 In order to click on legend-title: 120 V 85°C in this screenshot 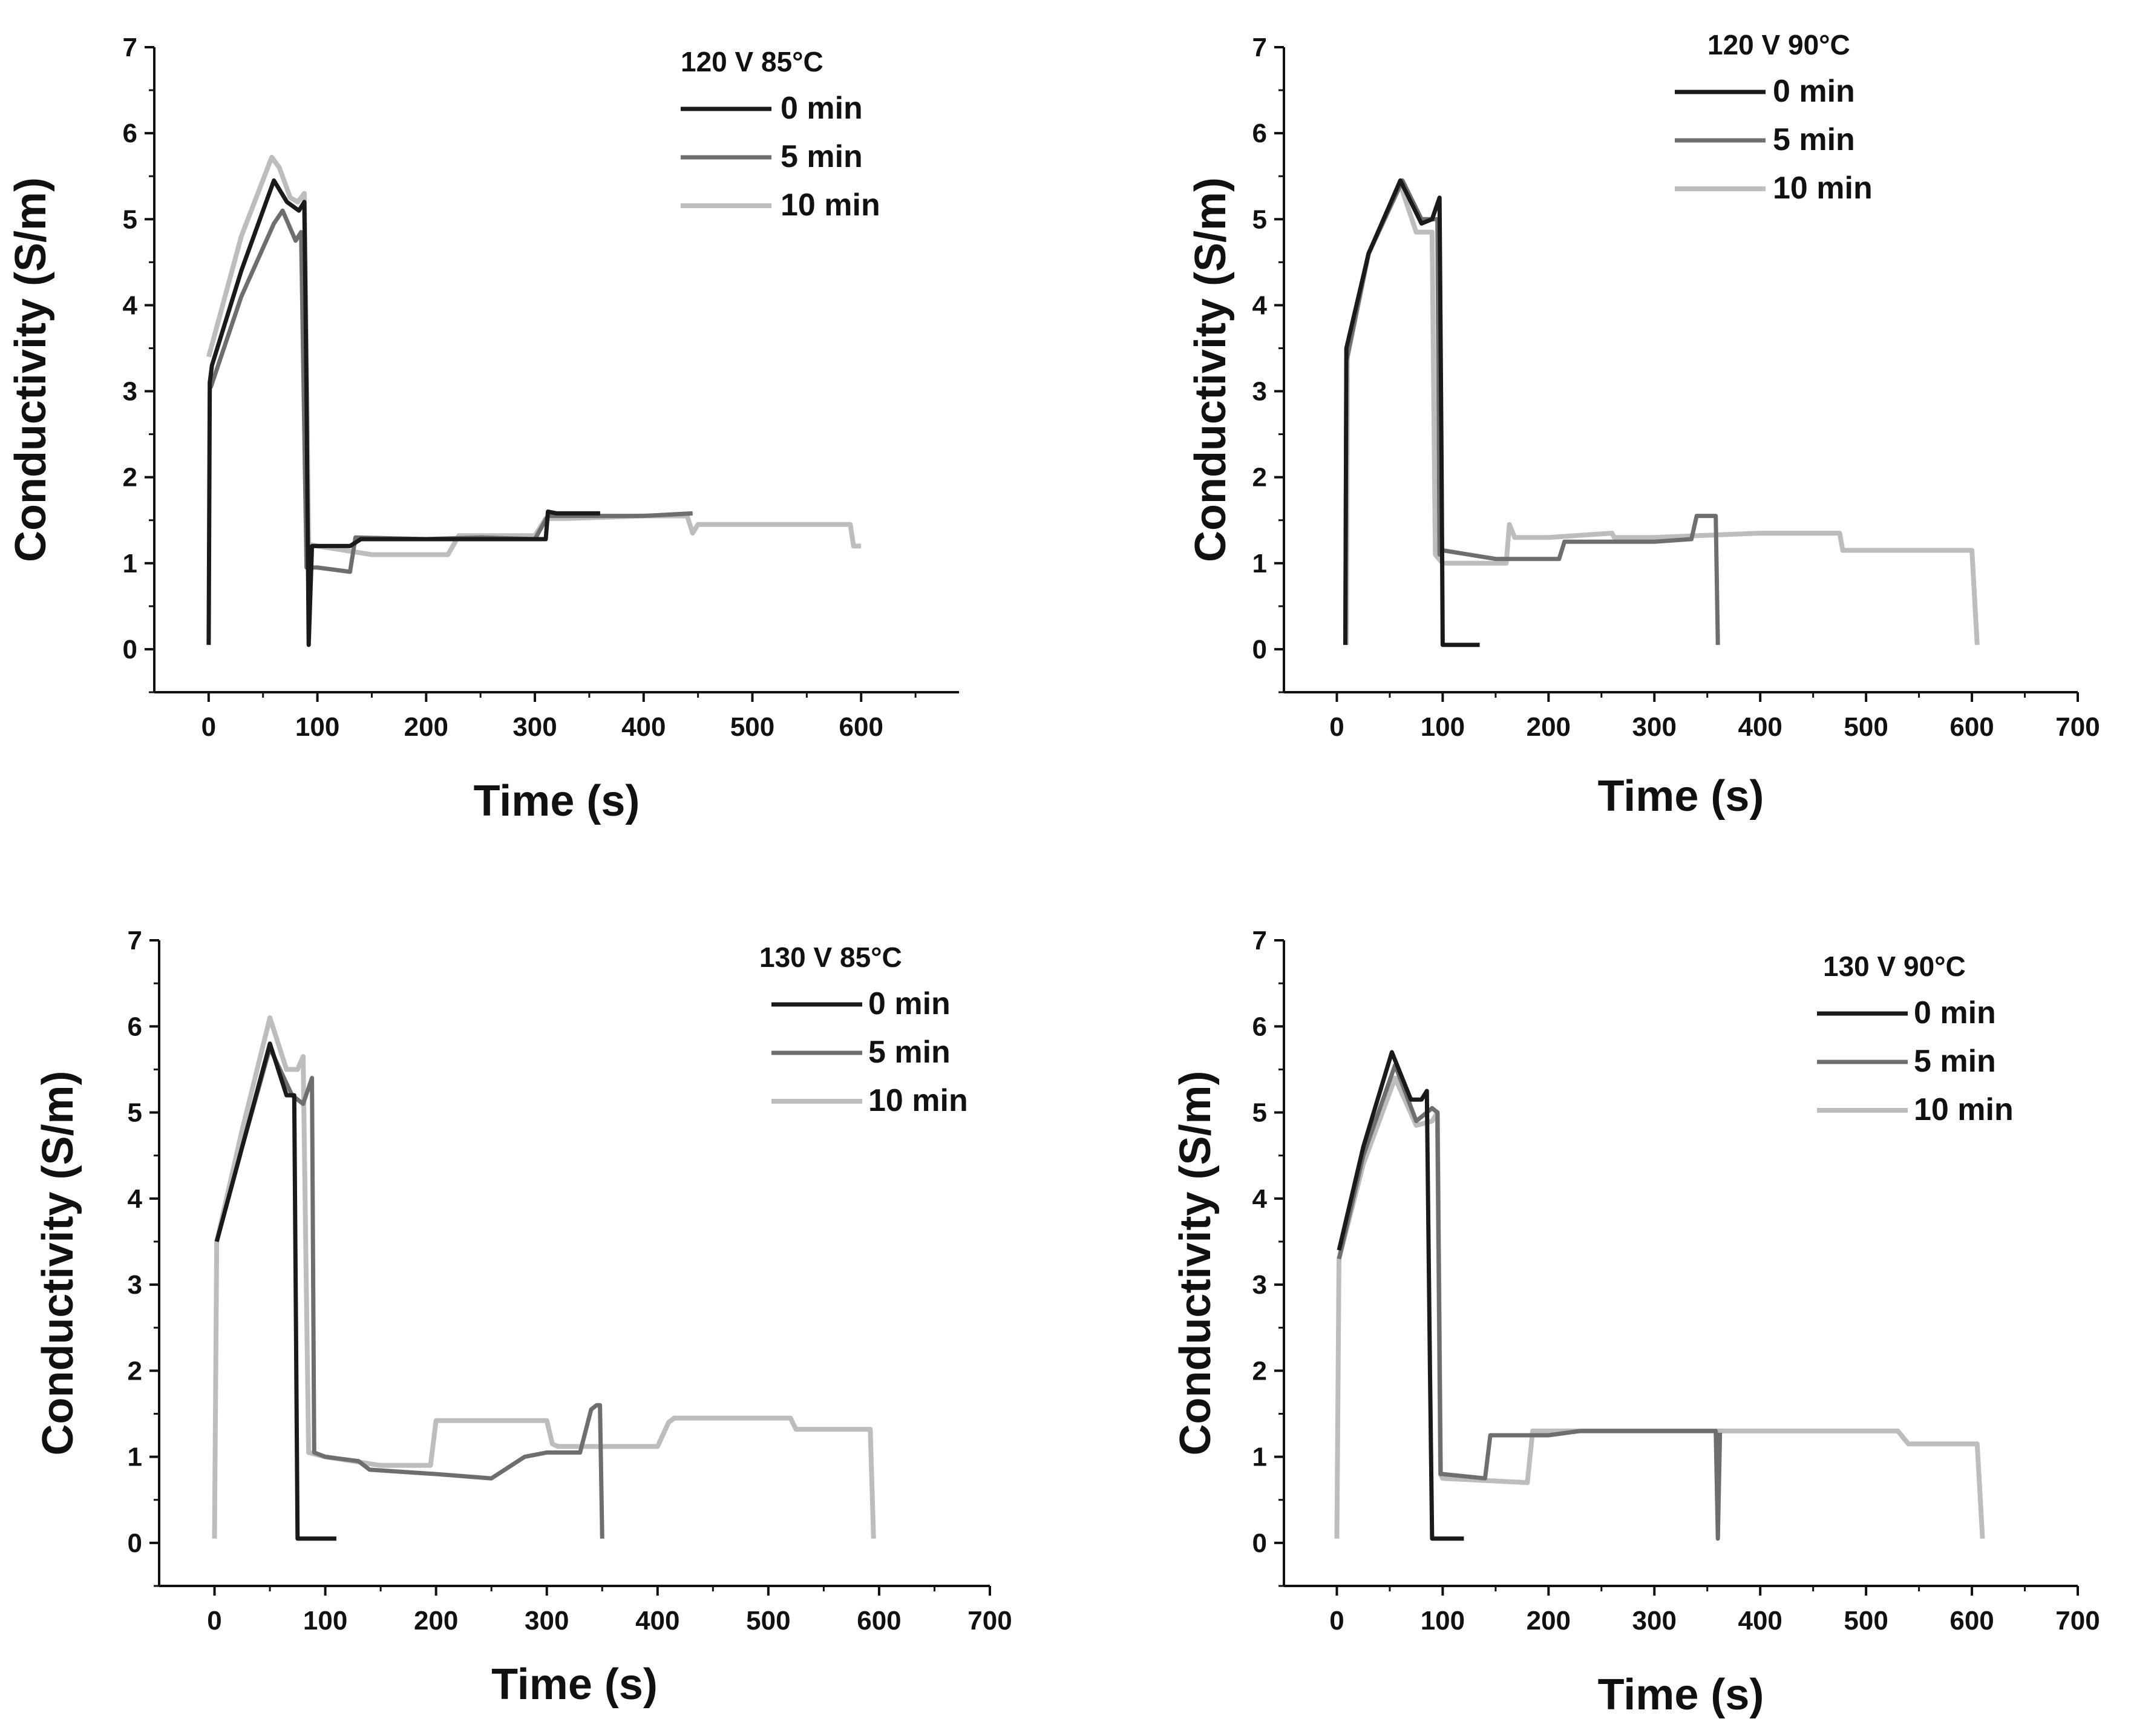, I will do `click(752, 62)`.